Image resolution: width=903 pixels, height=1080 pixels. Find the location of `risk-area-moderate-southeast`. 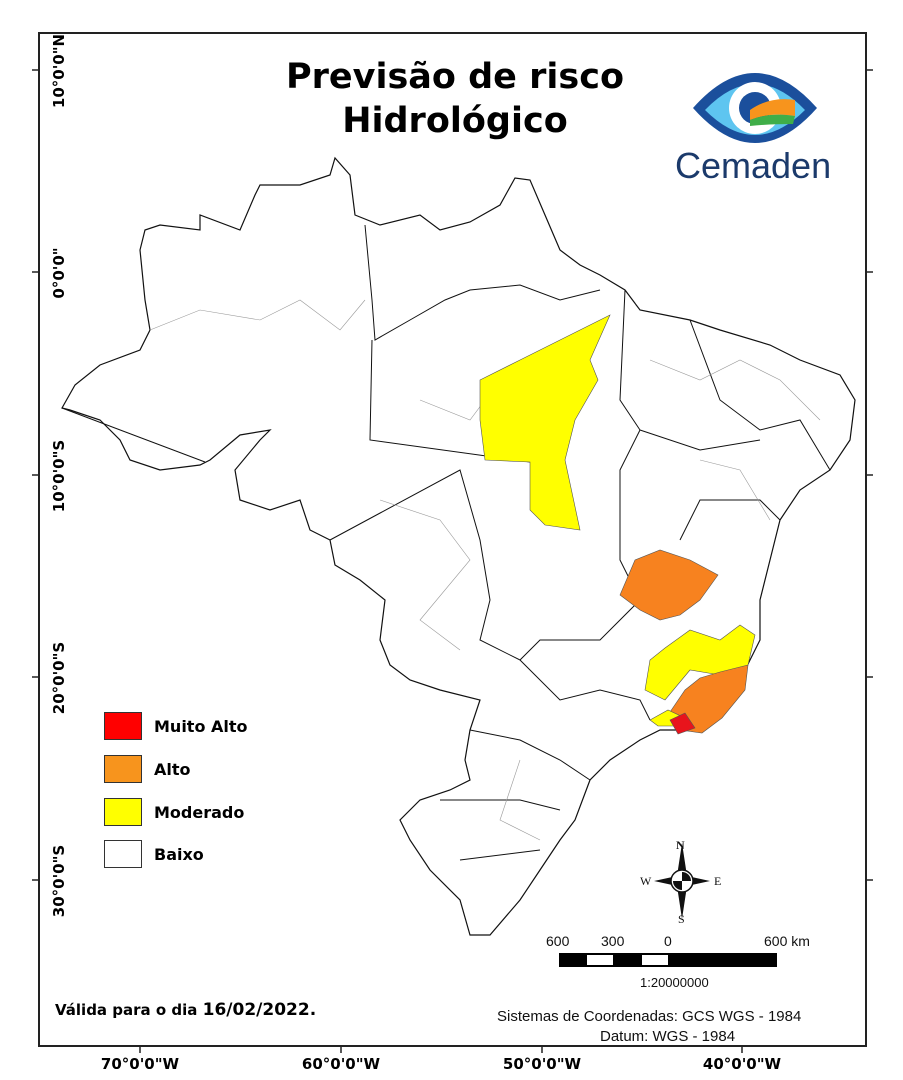

risk-area-moderate-southeast is located at coordinates (700, 662).